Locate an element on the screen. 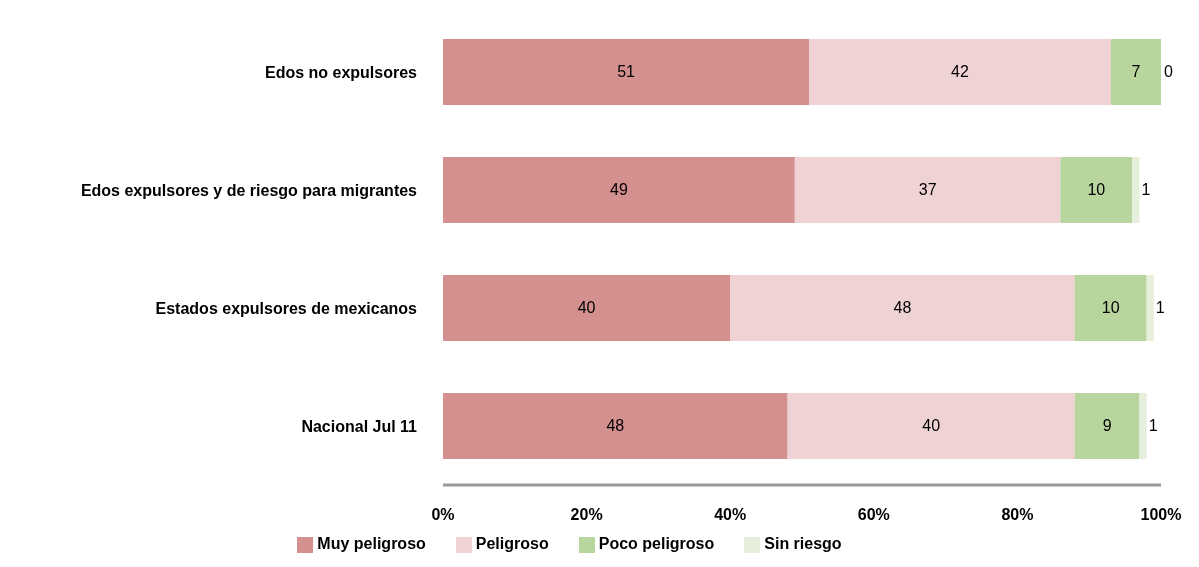 Image resolution: width=1199 pixels, height=567 pixels. legend-label: Peligroso is located at coordinates (512, 543).